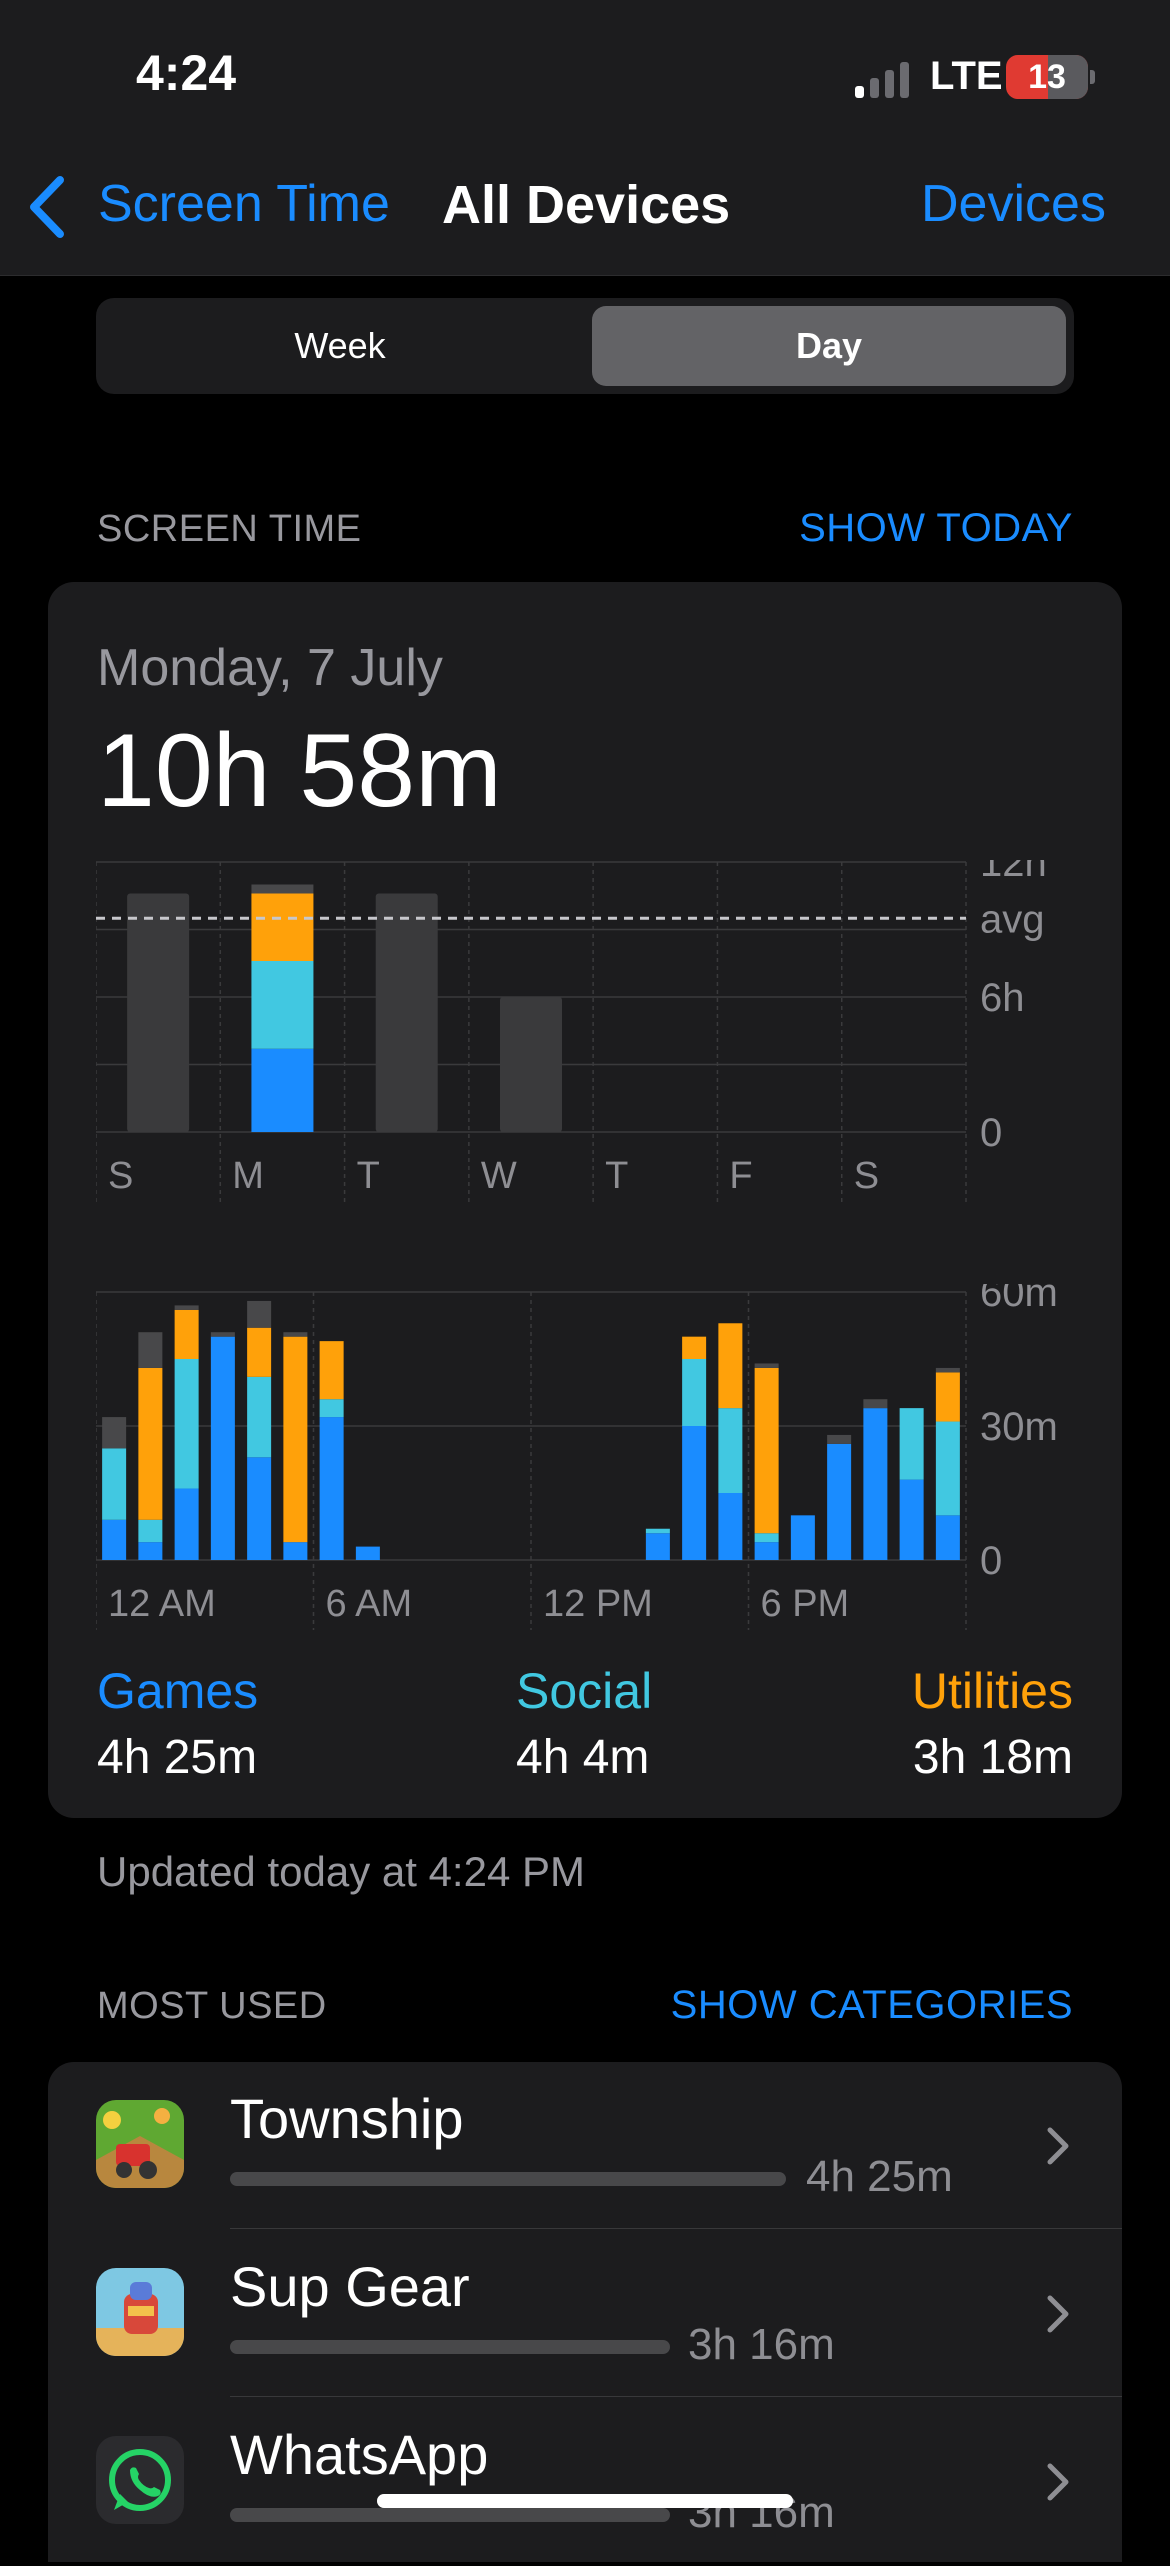 The width and height of the screenshot is (1170, 2566). I want to click on show-categories-button: SHOW CATEGORIES, so click(872, 2005).